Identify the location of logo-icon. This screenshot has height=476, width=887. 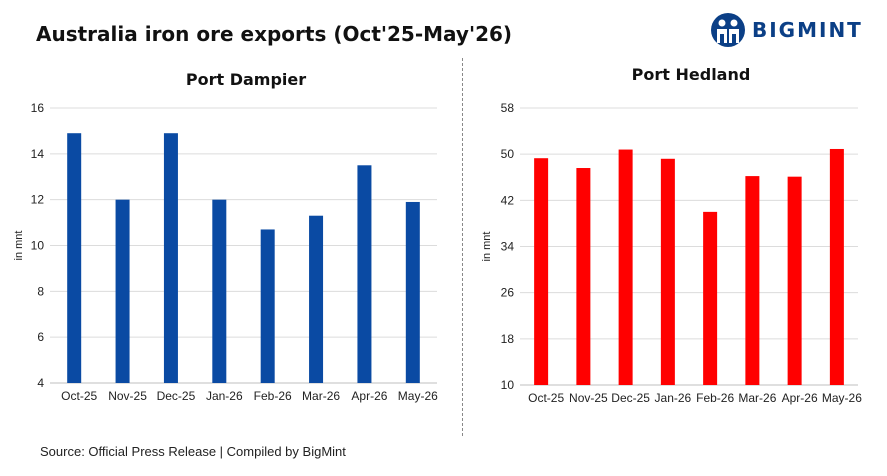
(728, 30).